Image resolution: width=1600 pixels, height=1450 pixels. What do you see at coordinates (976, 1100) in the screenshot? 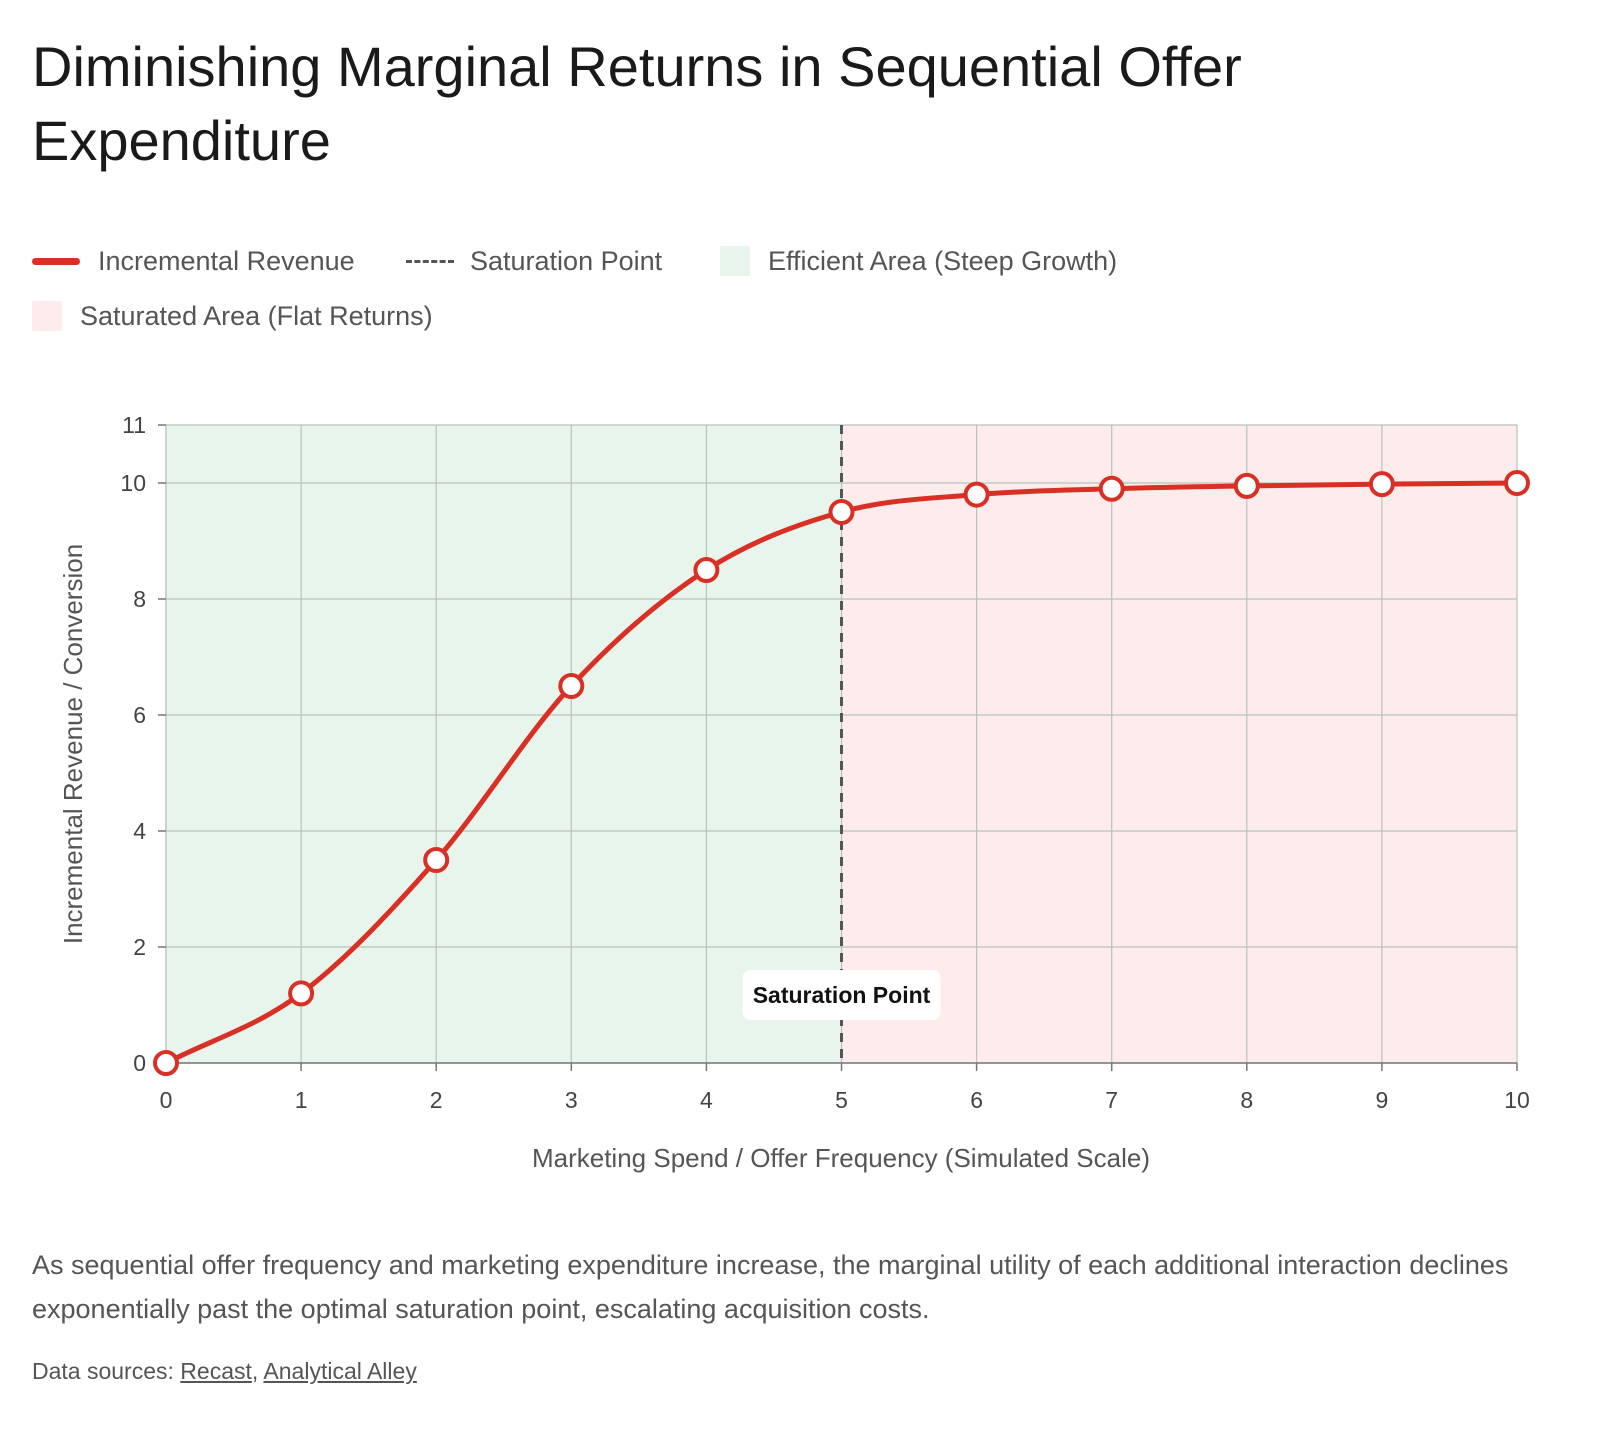
I see `x-tick-label: 6` at bounding box center [976, 1100].